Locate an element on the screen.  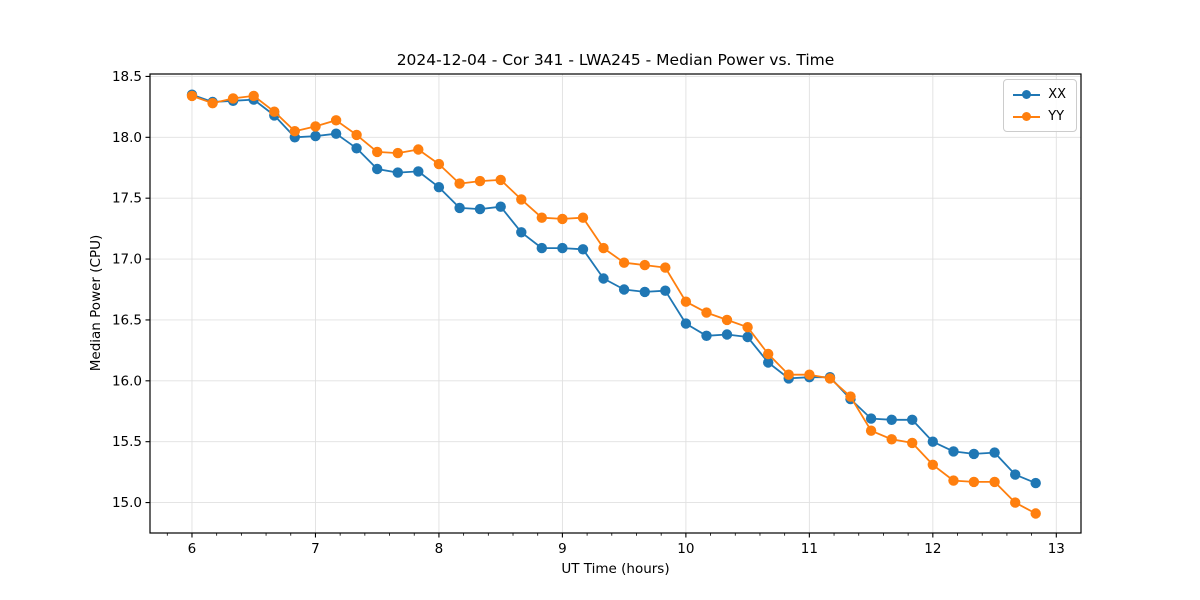
svg-text: 12 is located at coordinates (932, 549).